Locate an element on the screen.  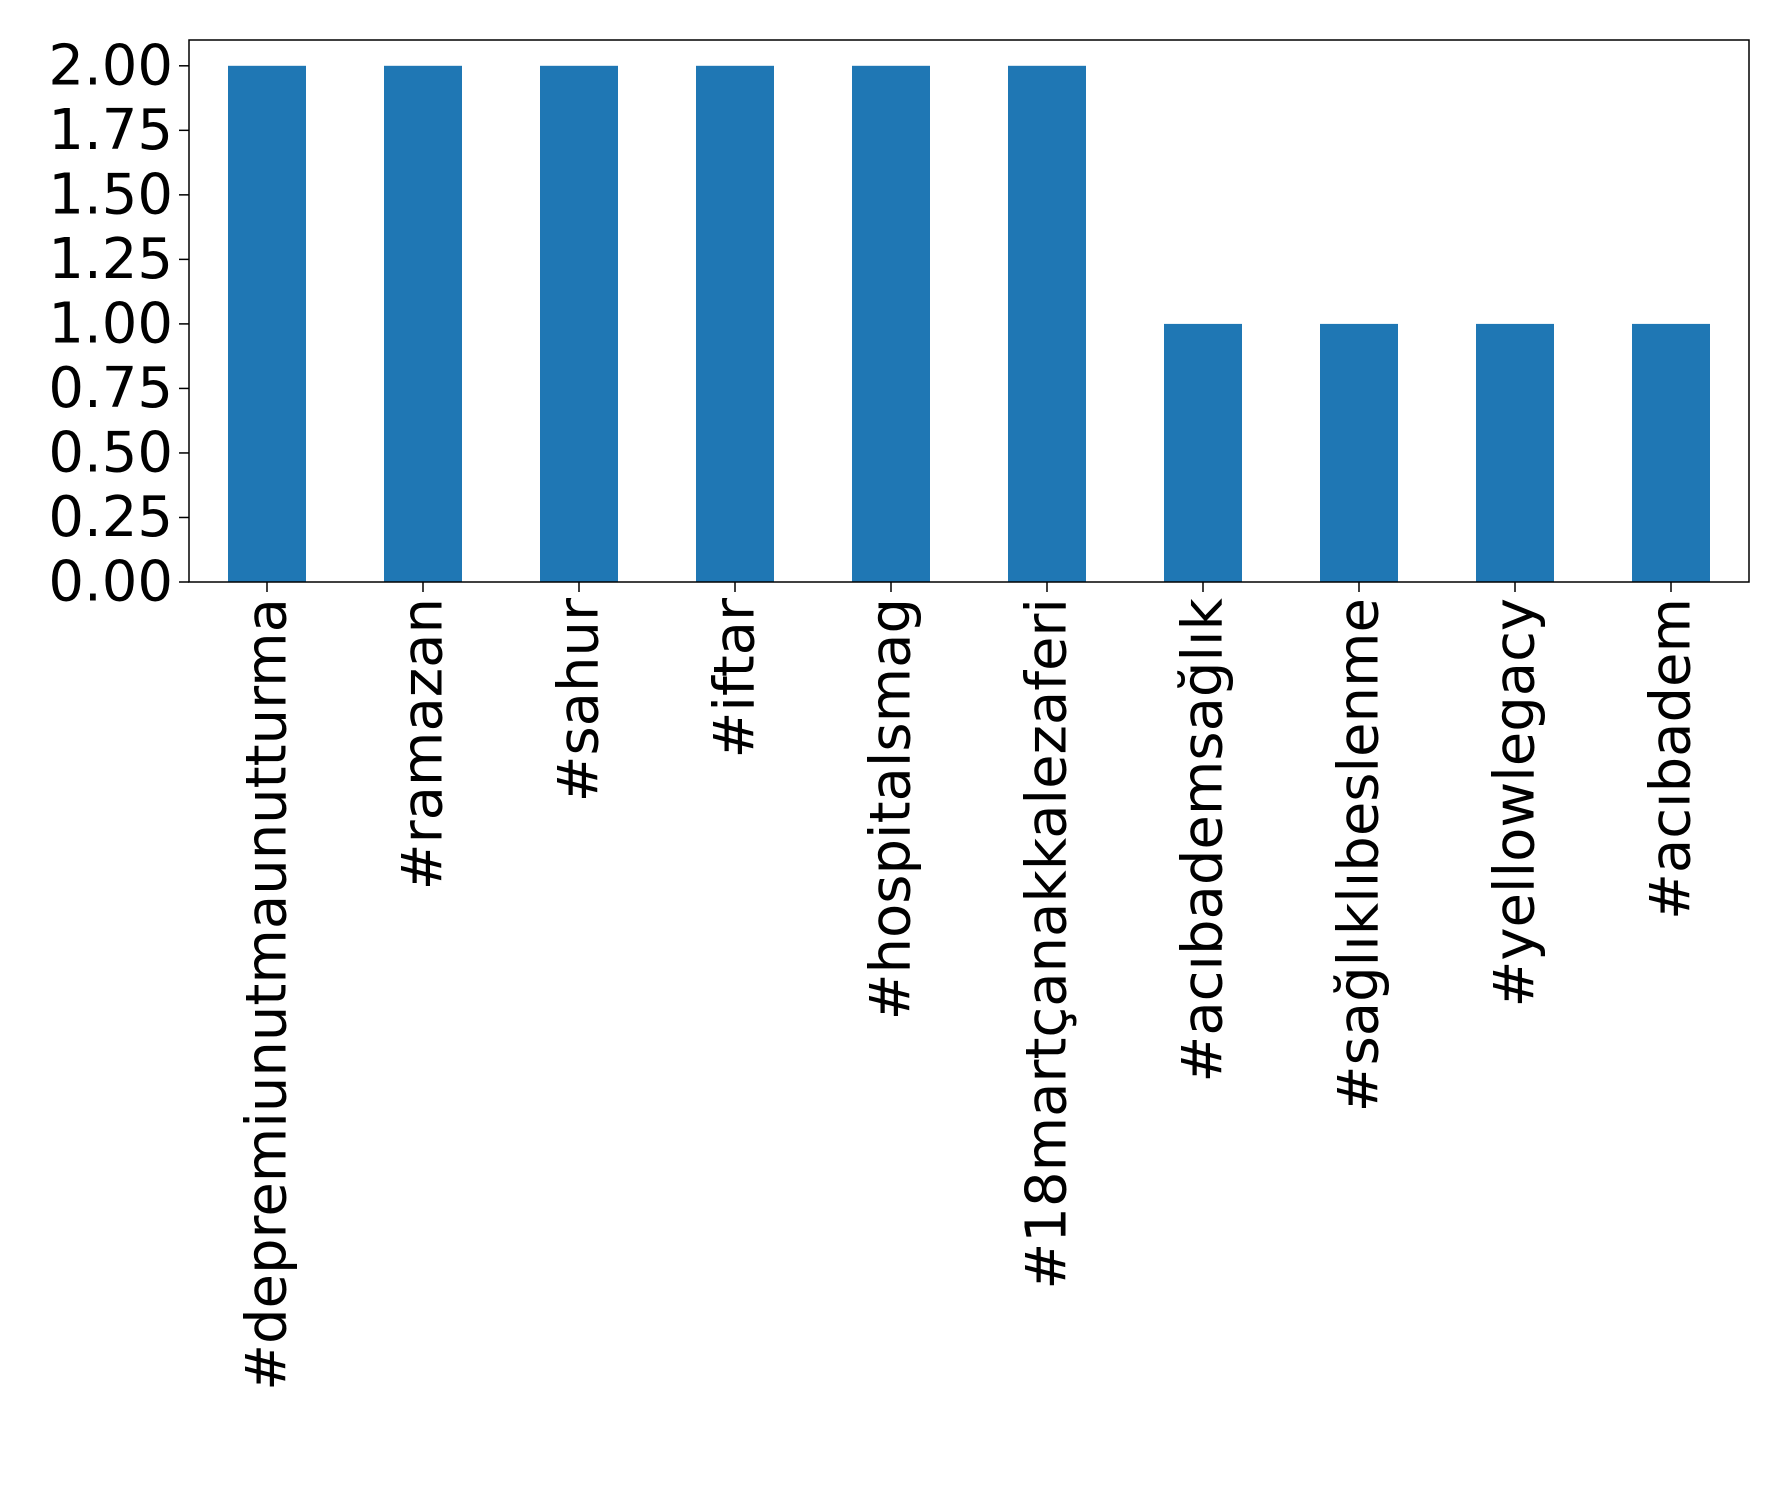
y-tick-label: 1.00 is located at coordinates (110, 323).